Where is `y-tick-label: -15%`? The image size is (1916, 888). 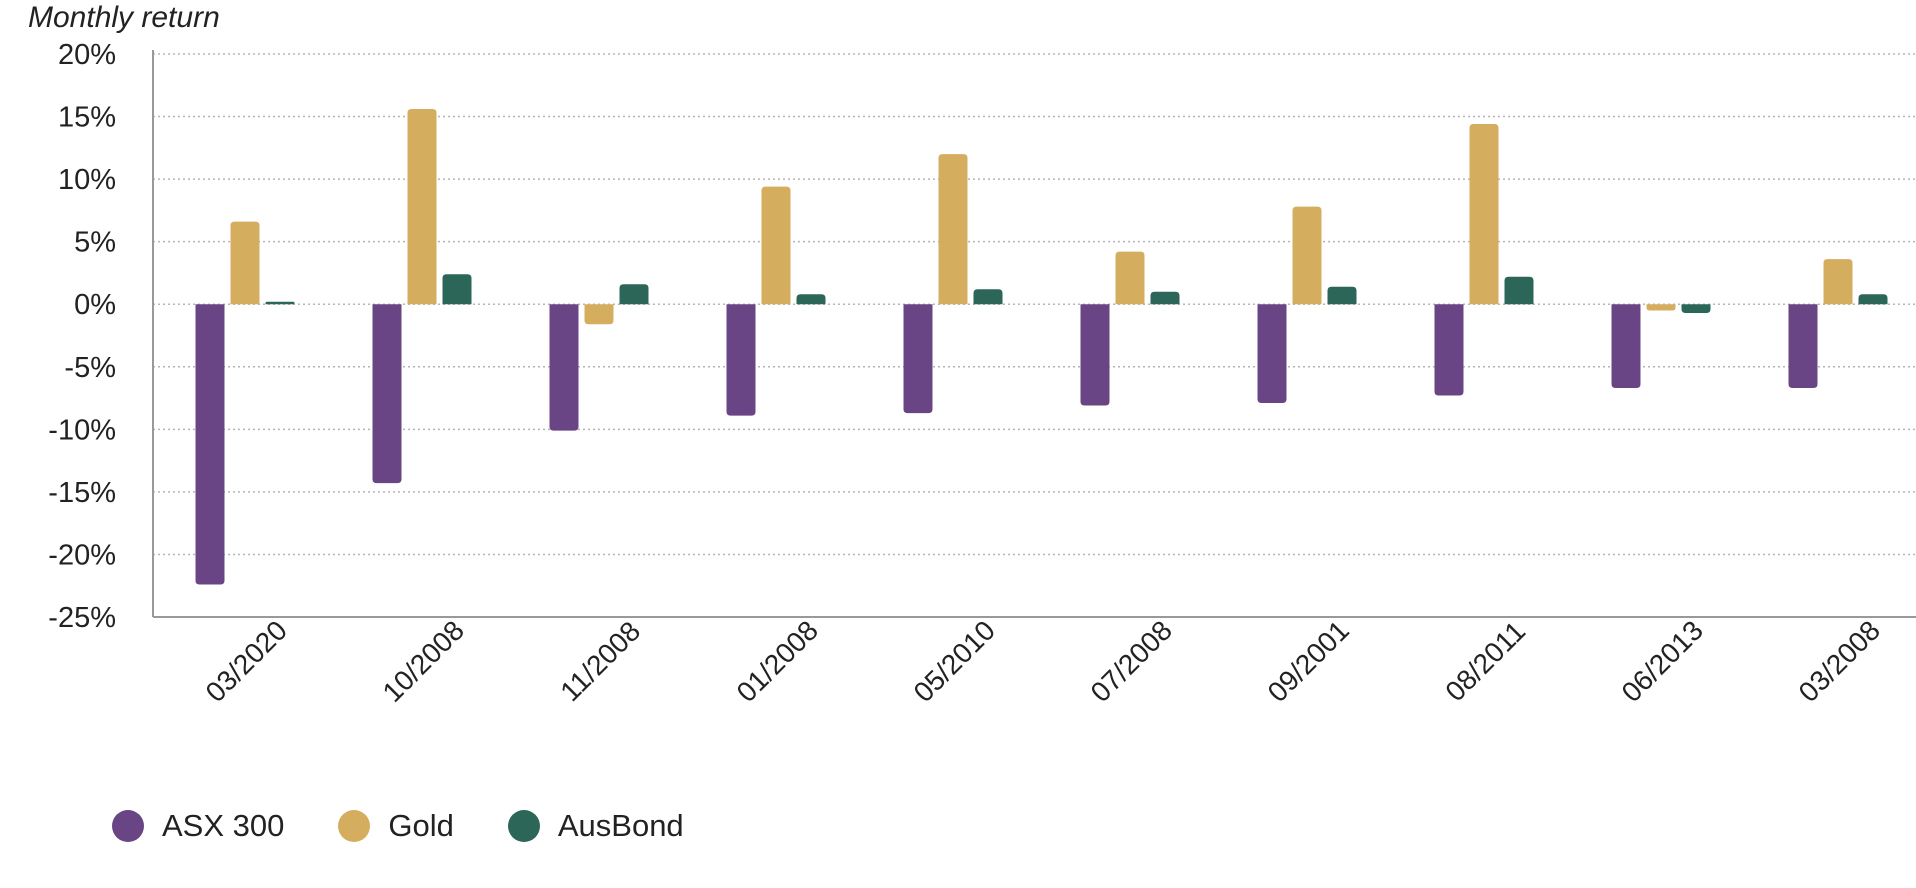
y-tick-label: -15% is located at coordinates (82, 493).